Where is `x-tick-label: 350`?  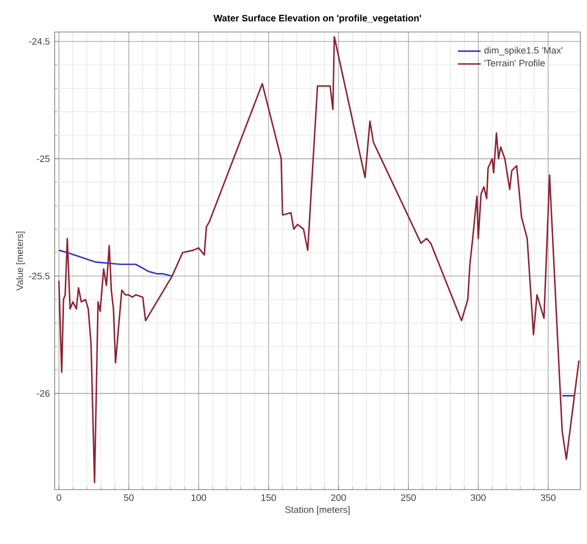 x-tick-label: 350 is located at coordinates (548, 497).